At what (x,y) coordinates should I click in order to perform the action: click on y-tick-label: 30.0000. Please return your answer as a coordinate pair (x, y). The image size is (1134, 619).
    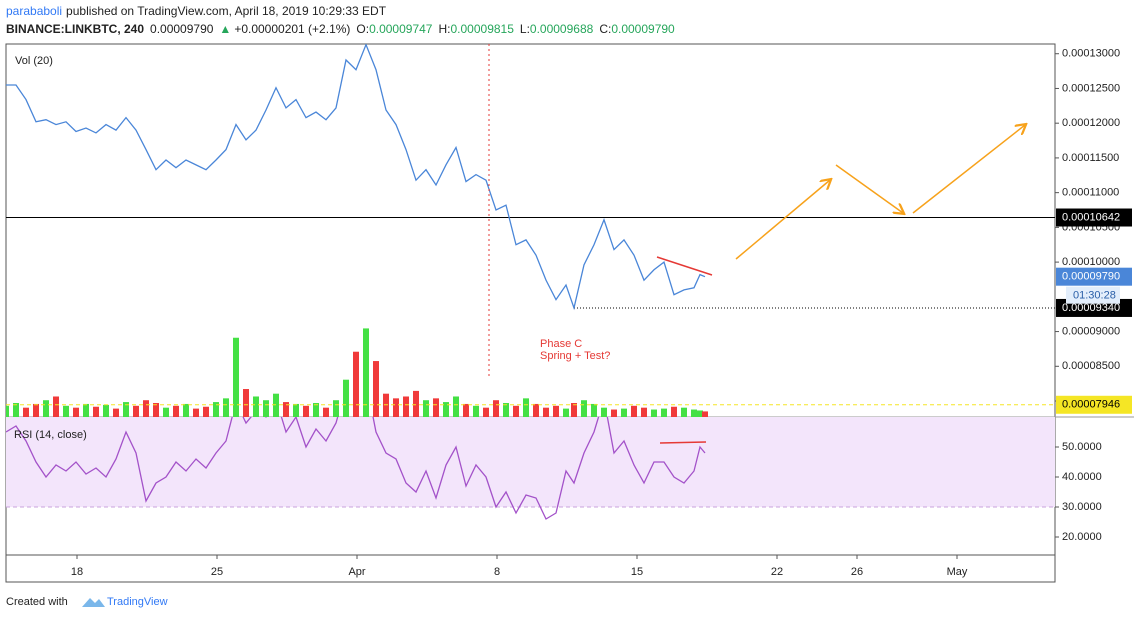
    Looking at the image, I should click on (1082, 507).